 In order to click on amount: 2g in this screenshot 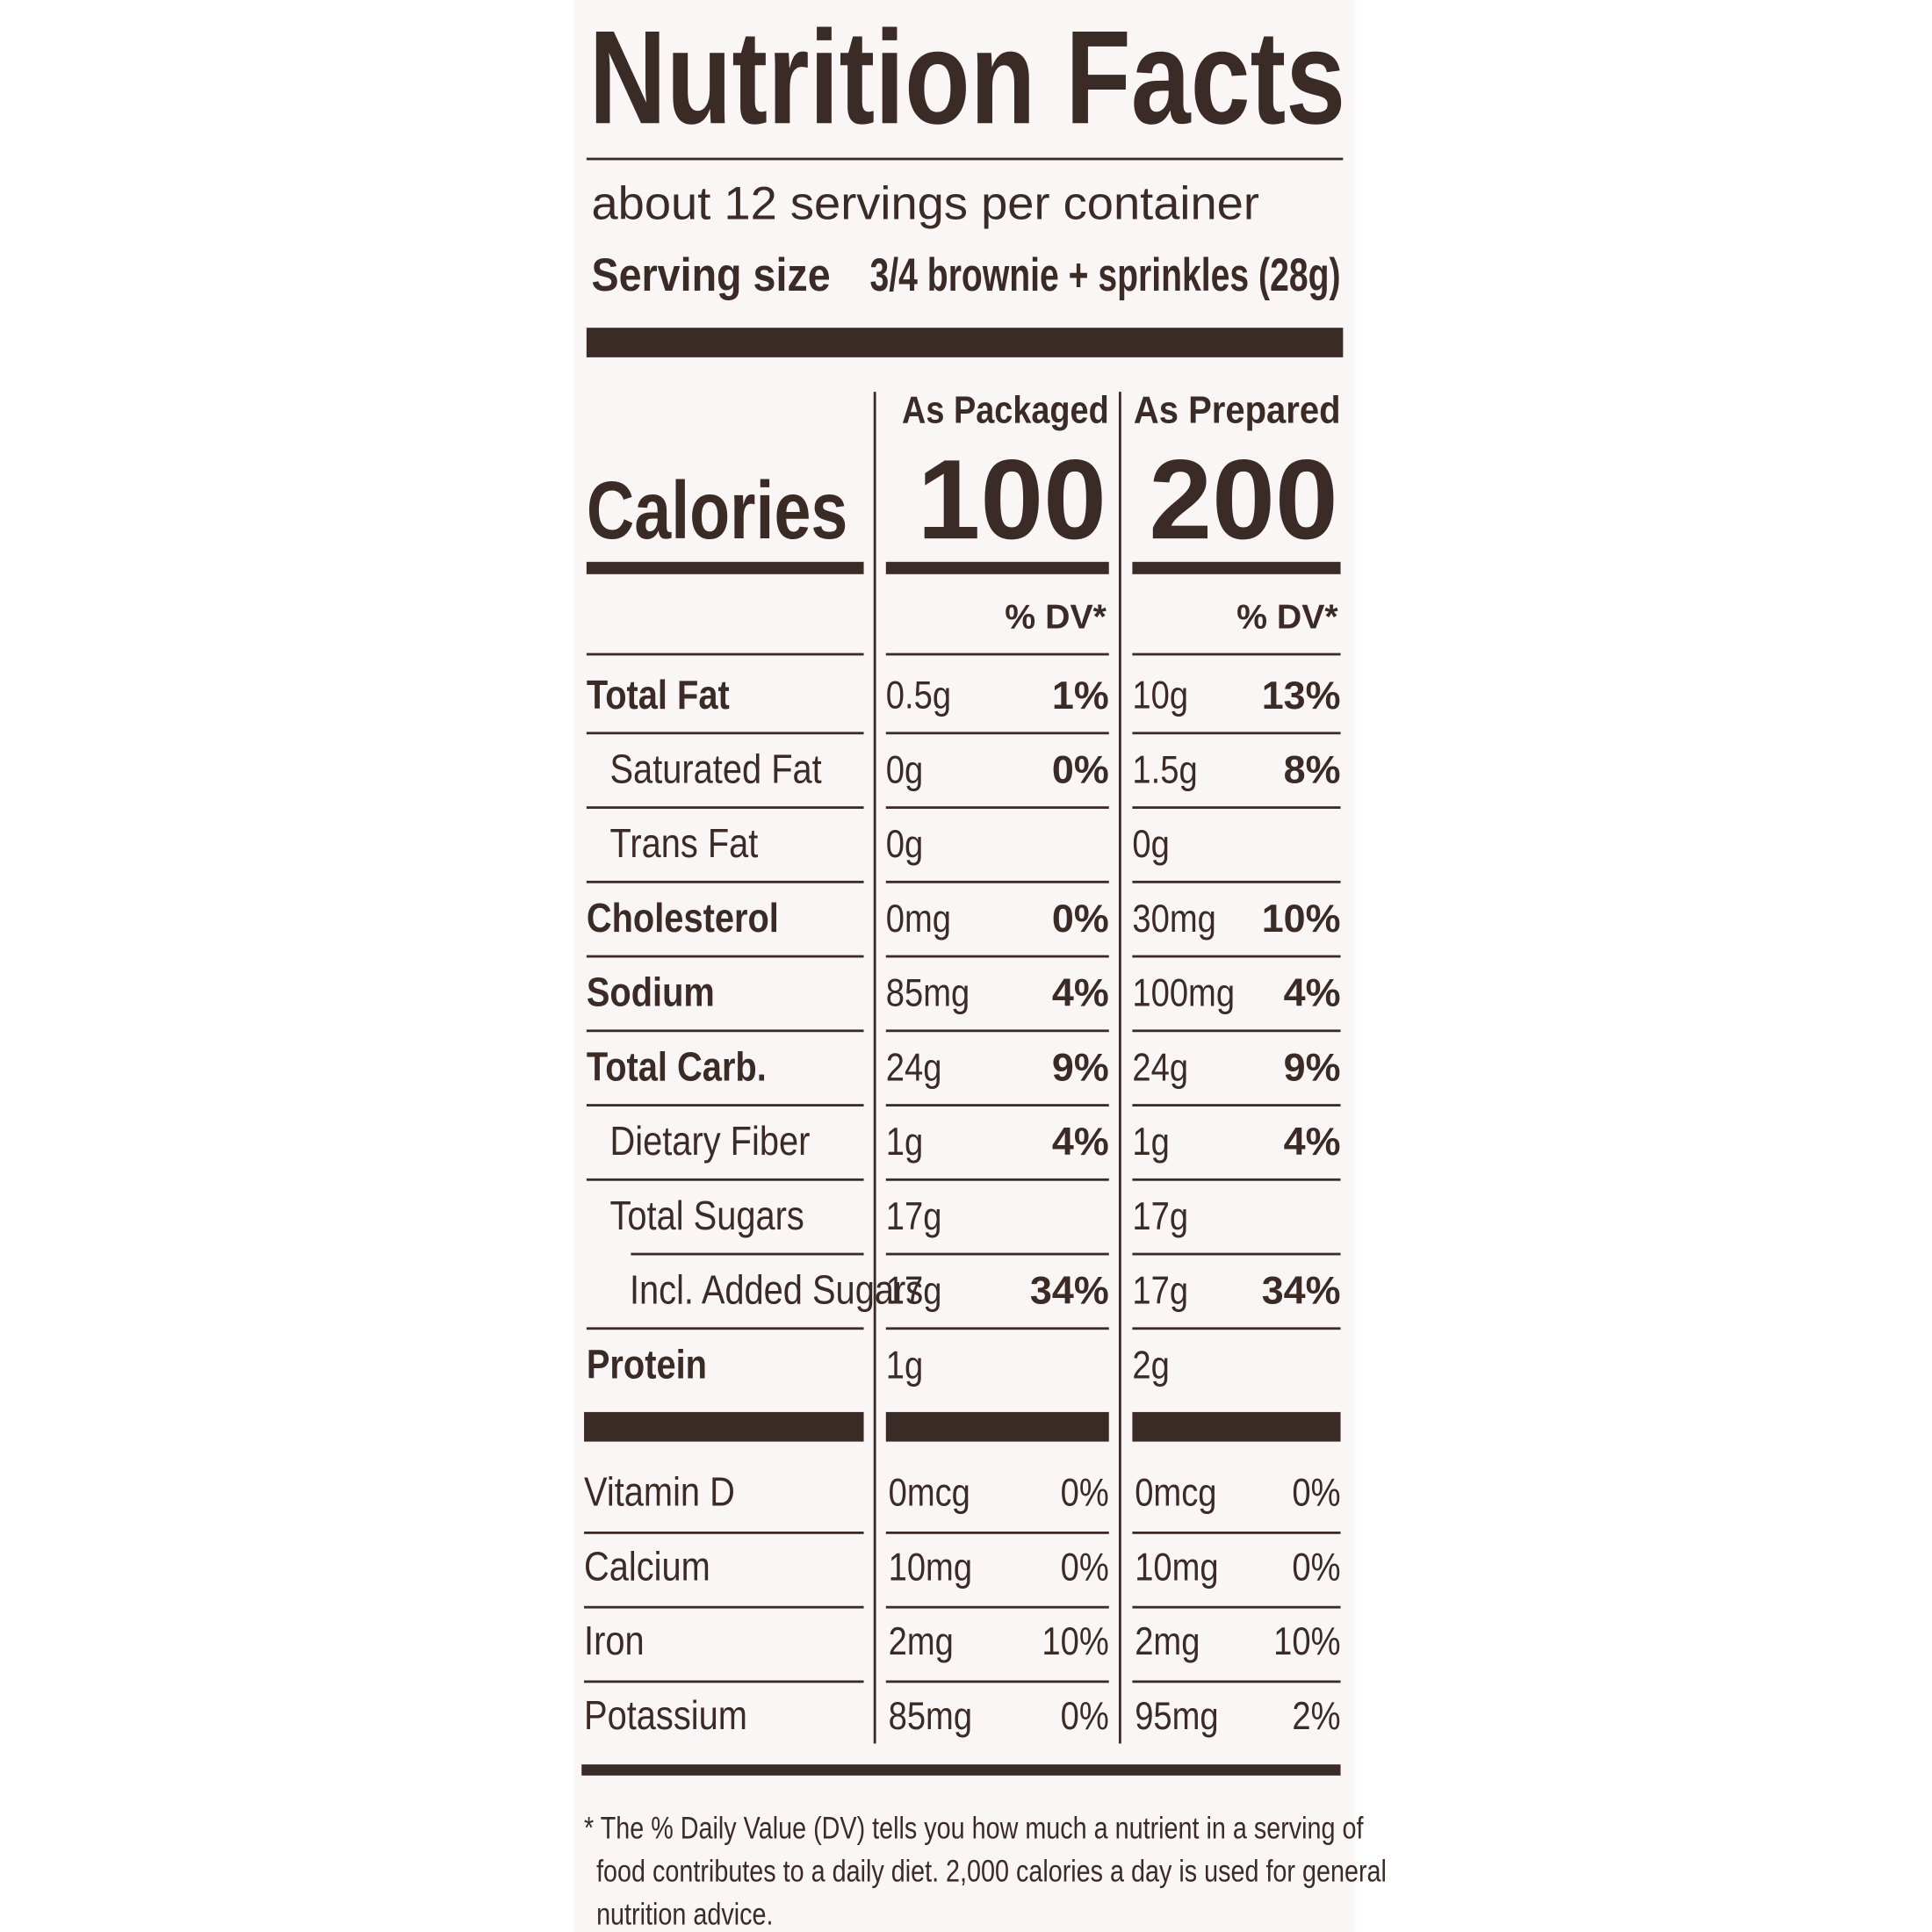, I will do `click(1150, 1366)`.